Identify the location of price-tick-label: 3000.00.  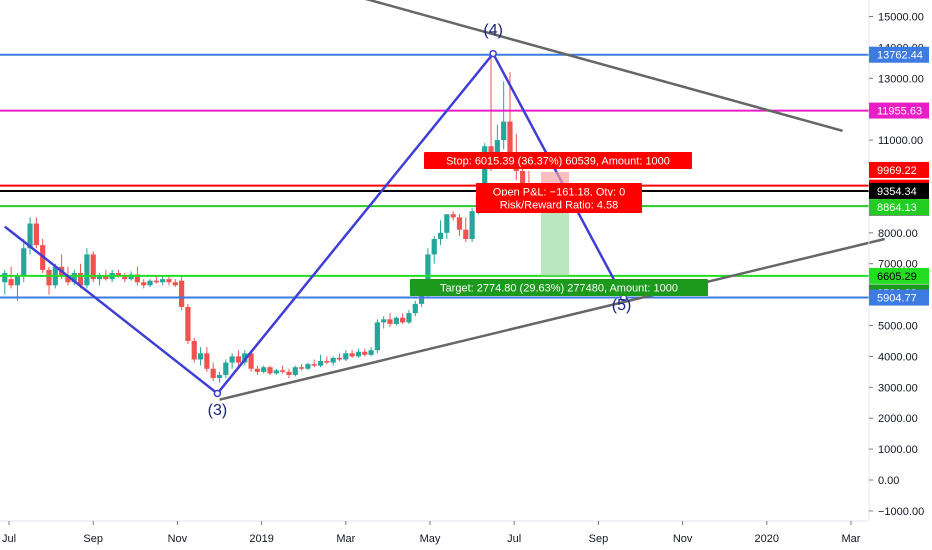
(898, 388).